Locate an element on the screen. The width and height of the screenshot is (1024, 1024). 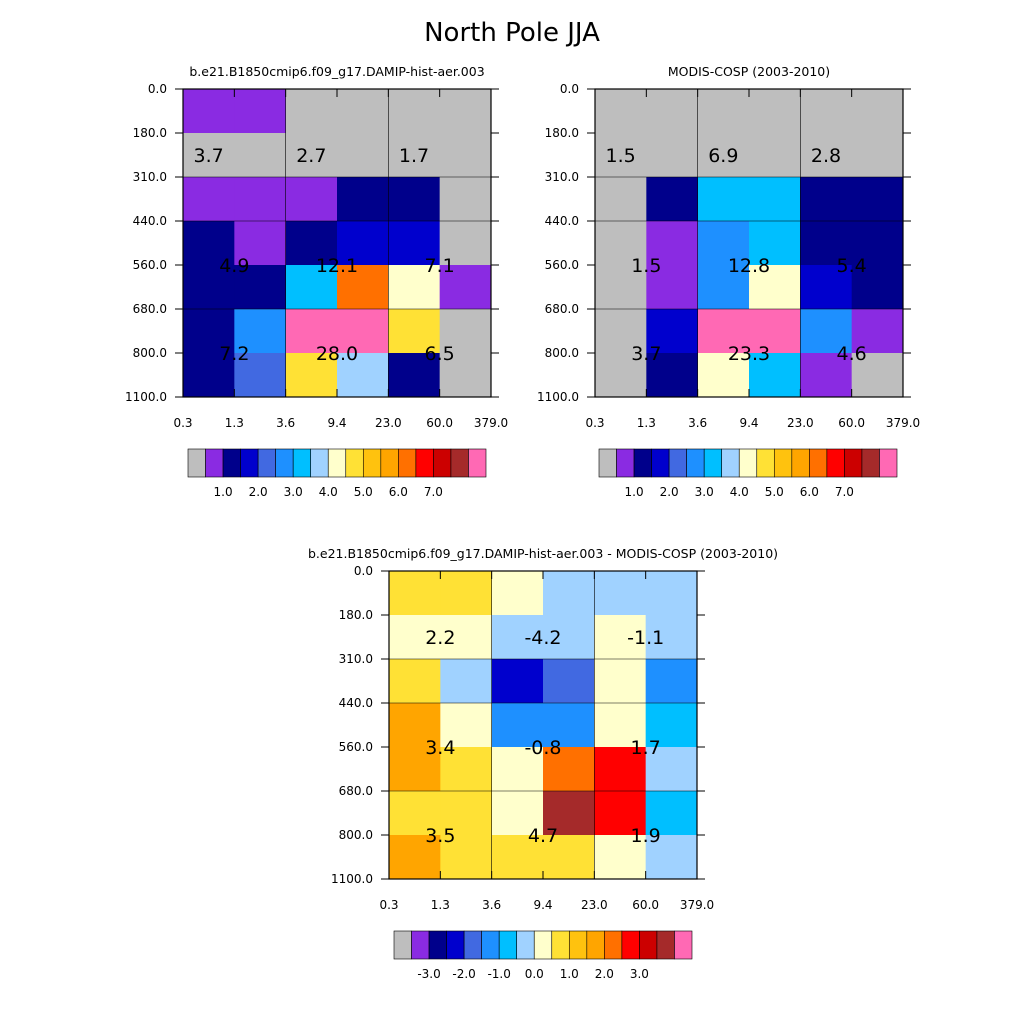
x-tick-label: 3.6 is located at coordinates (697, 423).